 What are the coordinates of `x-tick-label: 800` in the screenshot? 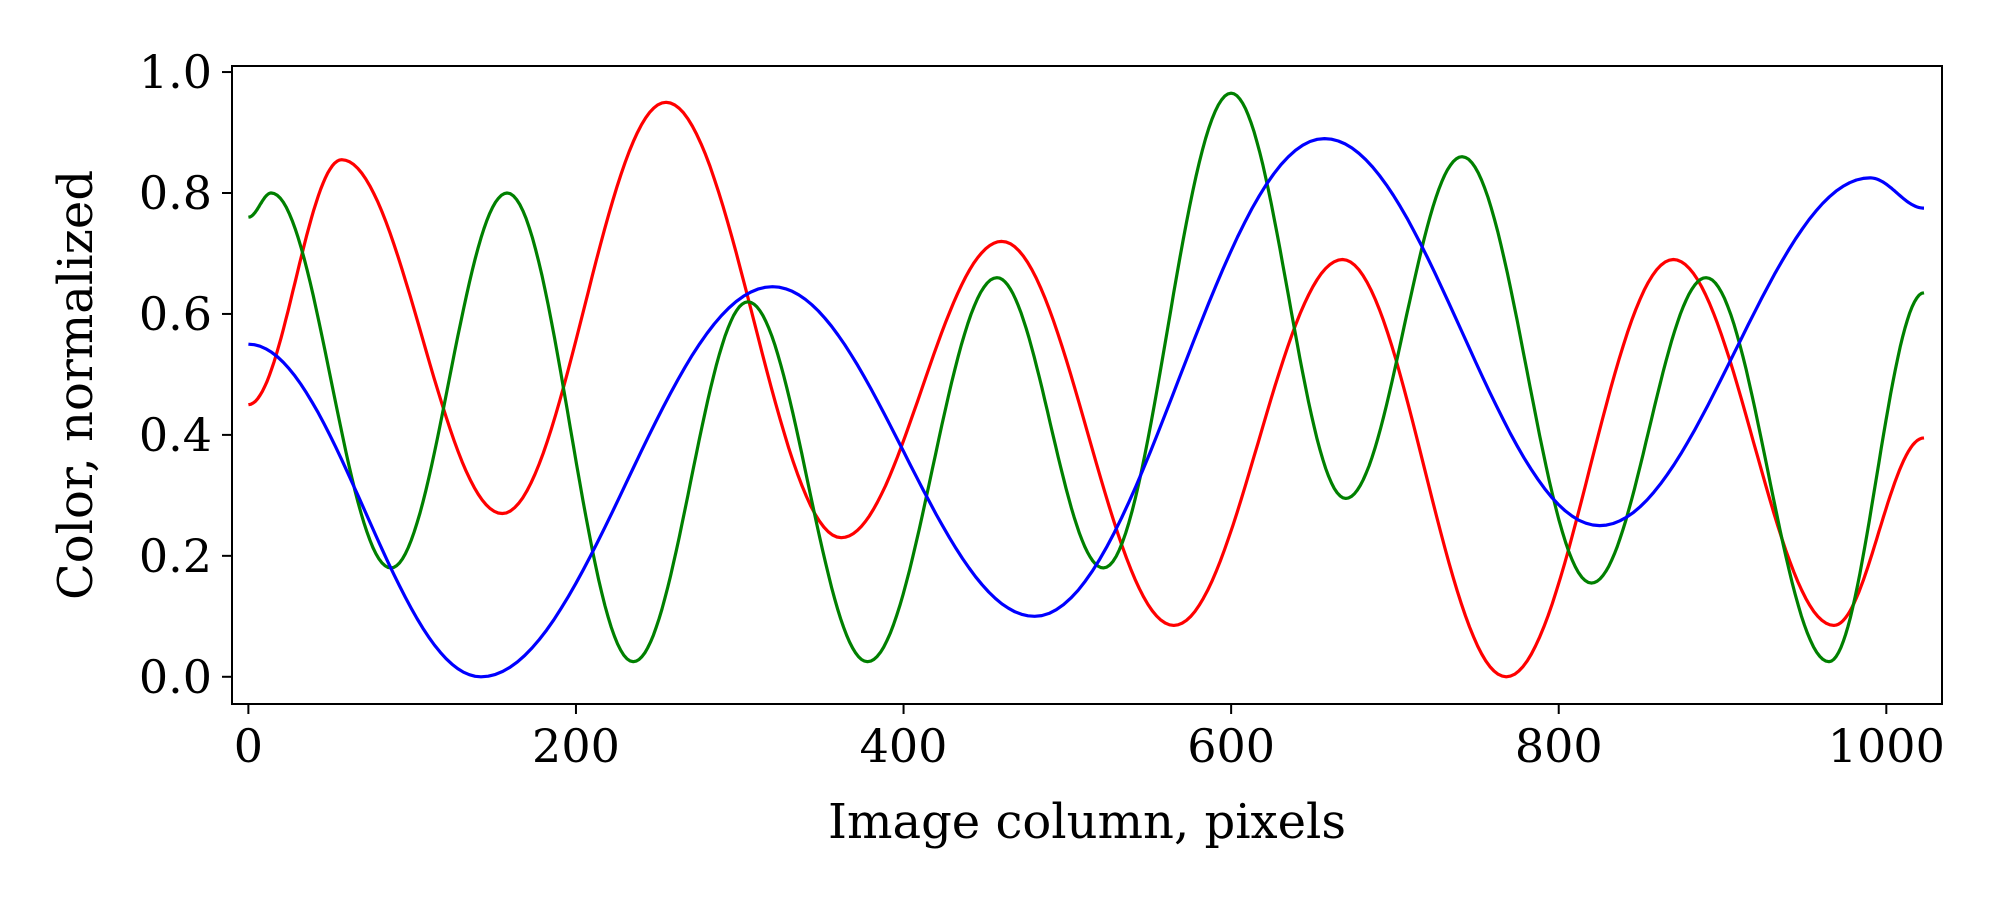 It's located at (1559, 746).